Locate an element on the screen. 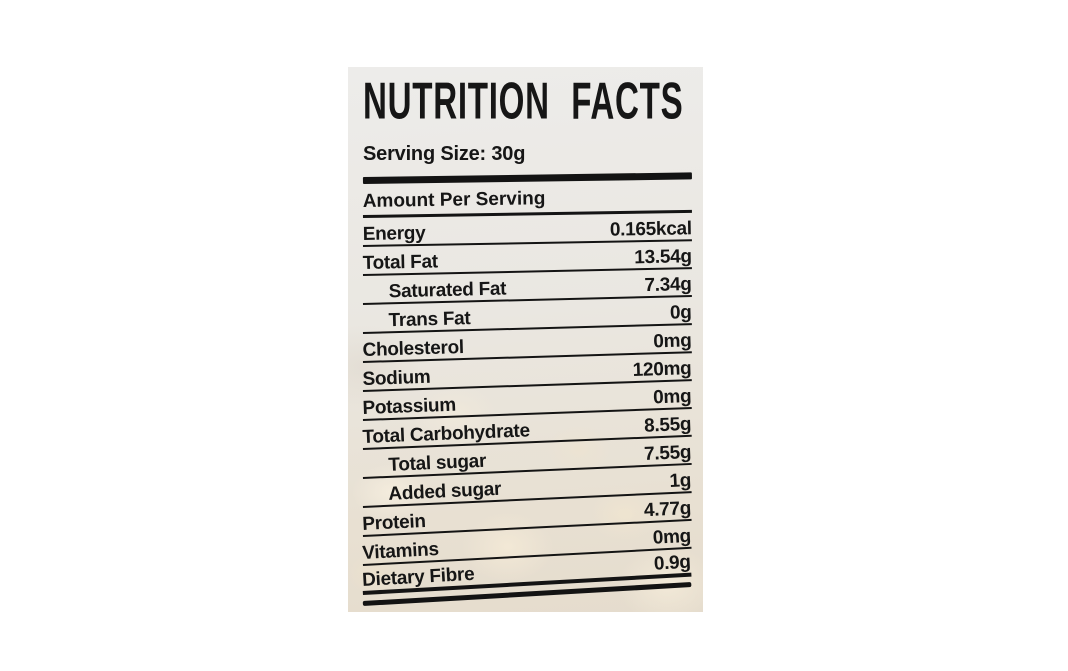  nutrient-name: Energy is located at coordinates (394, 234).